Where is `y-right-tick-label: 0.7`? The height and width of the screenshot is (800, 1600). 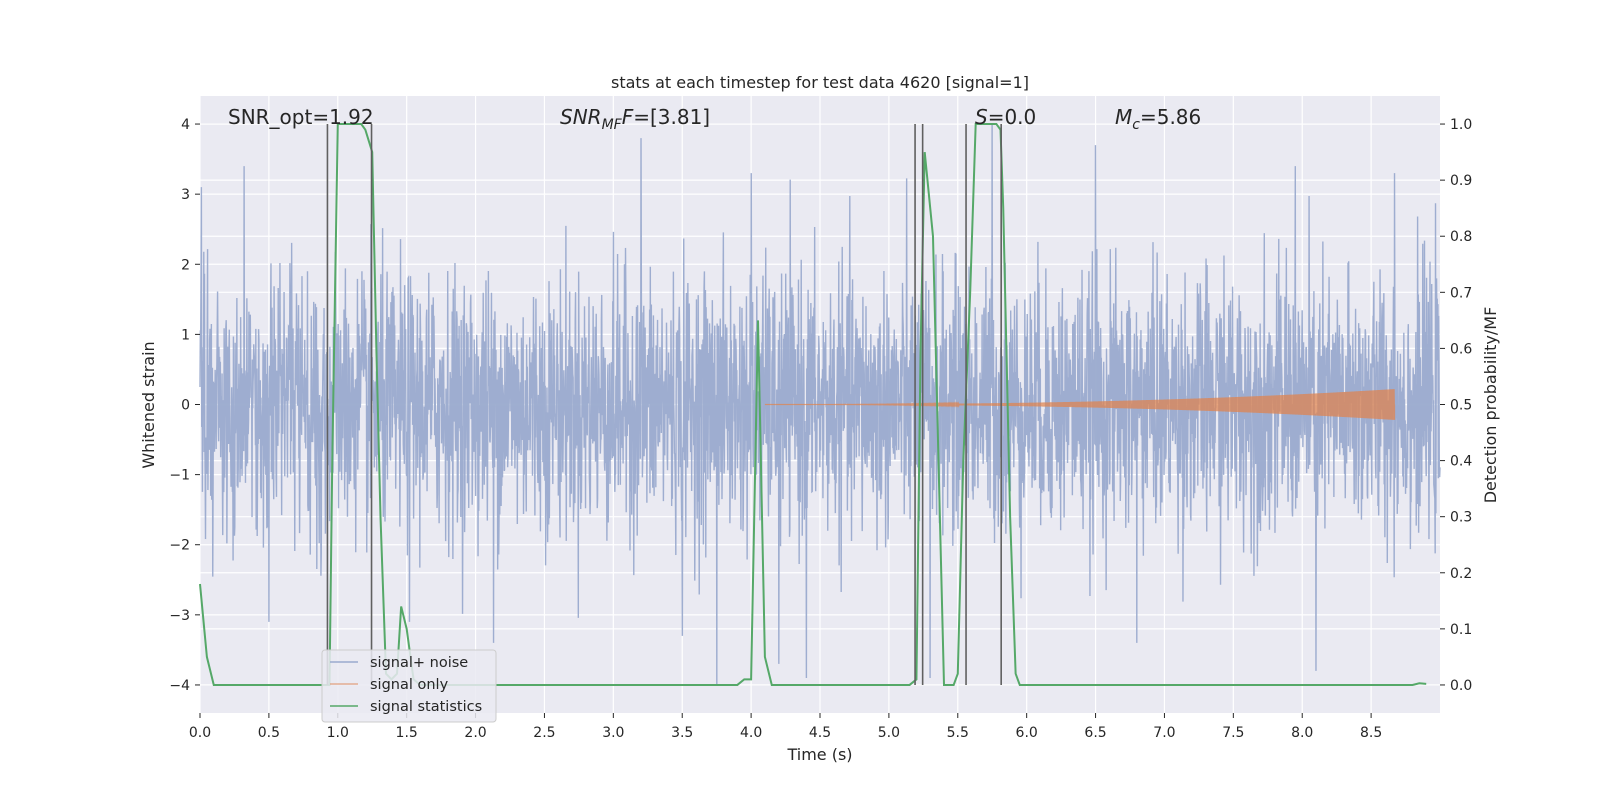
y-right-tick-label: 0.7 is located at coordinates (1461, 293).